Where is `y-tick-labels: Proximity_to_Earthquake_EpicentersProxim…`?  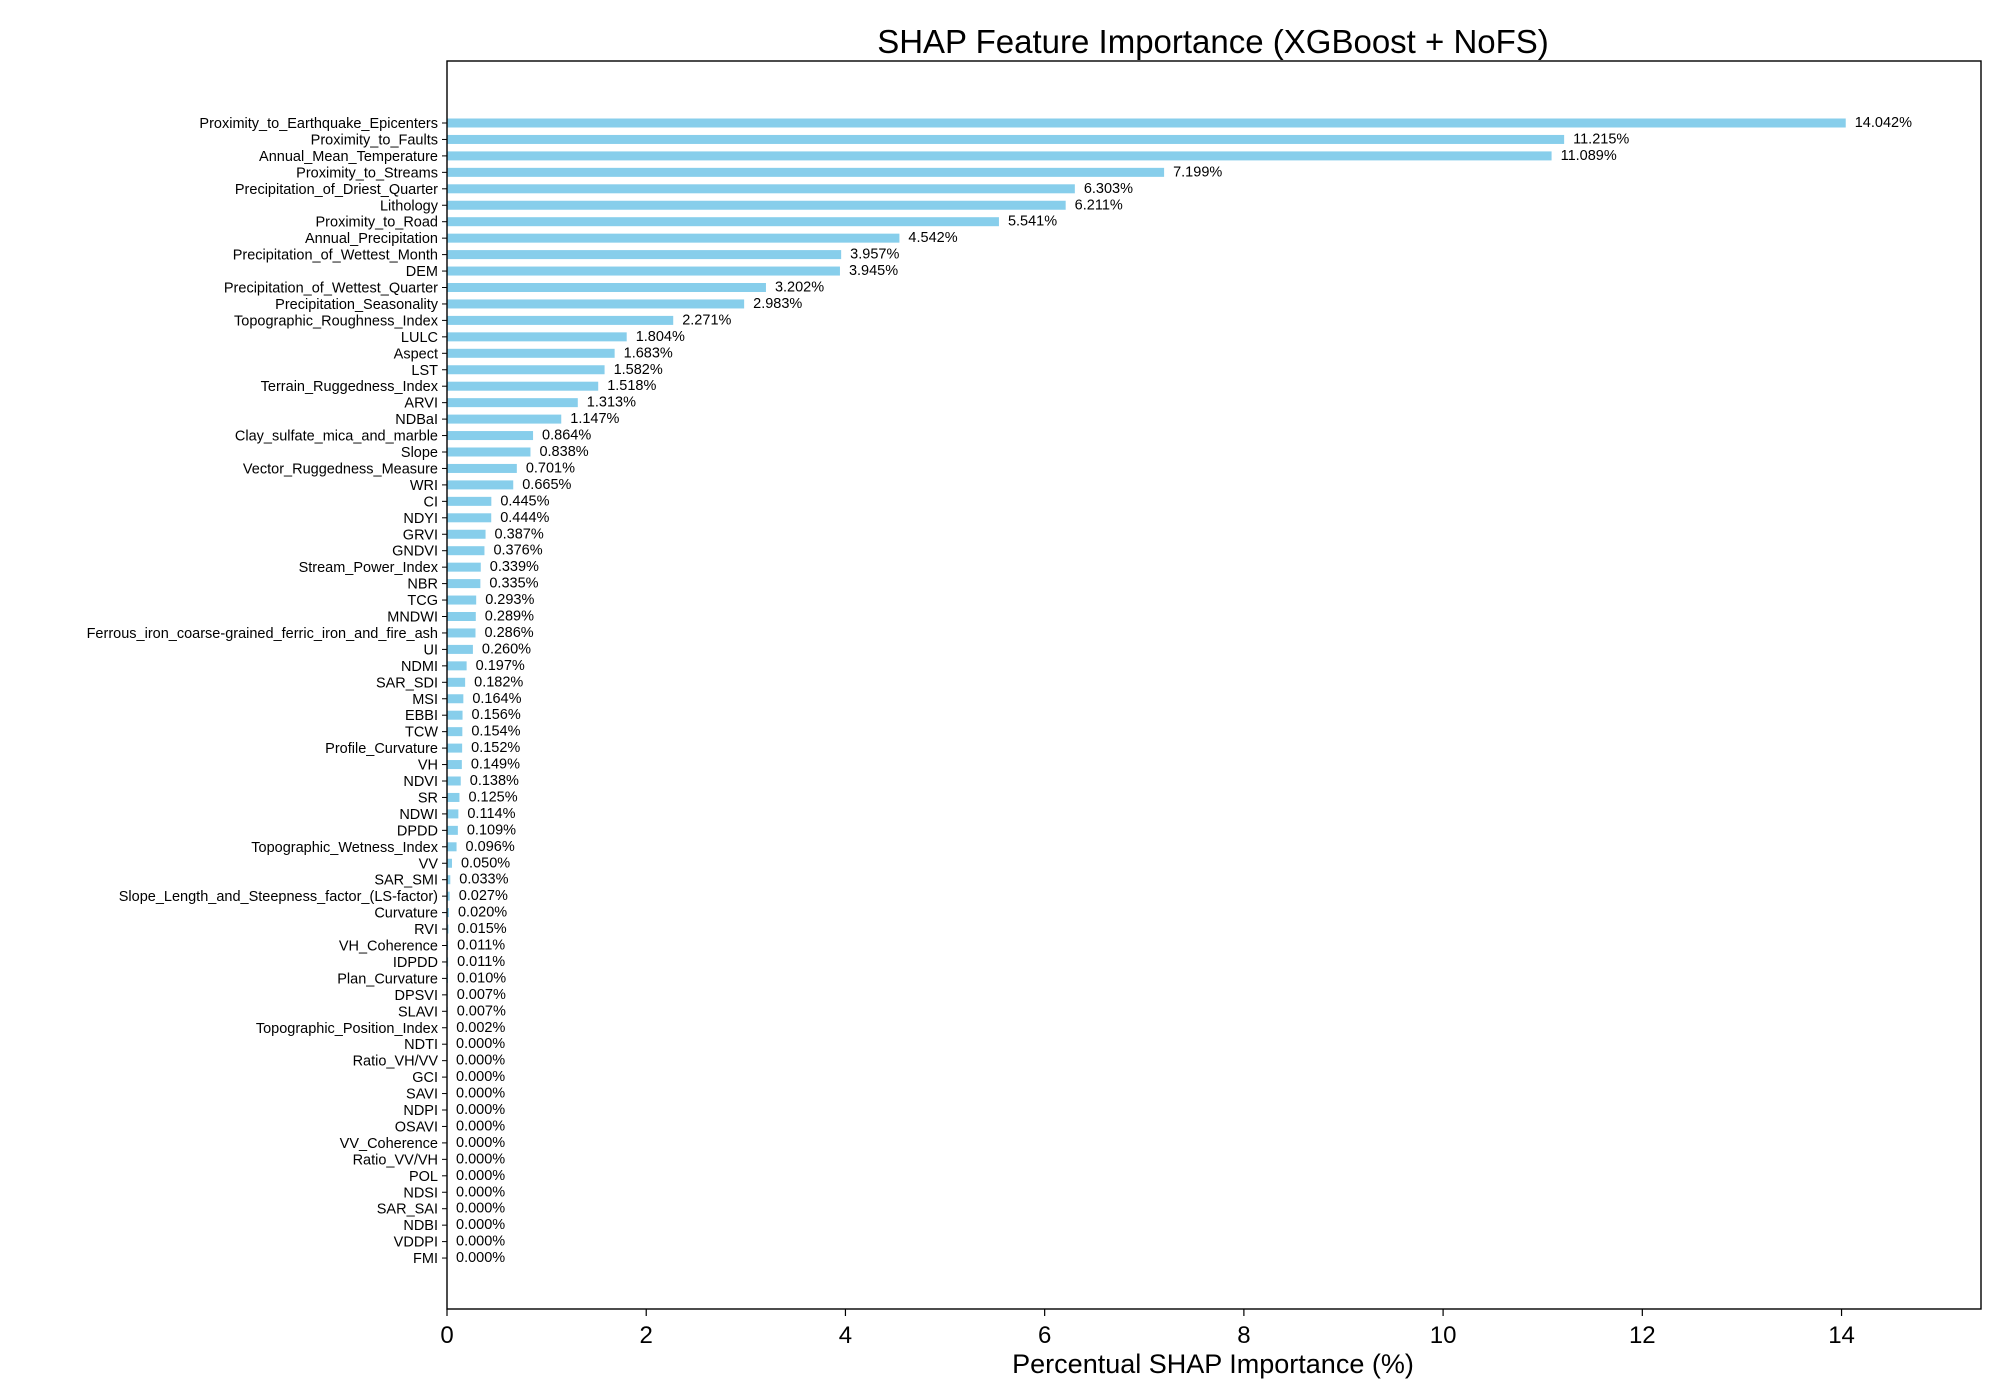 y-tick-labels: Proximity_to_Earthquake_EpicentersProxim… is located at coordinates (267, 691).